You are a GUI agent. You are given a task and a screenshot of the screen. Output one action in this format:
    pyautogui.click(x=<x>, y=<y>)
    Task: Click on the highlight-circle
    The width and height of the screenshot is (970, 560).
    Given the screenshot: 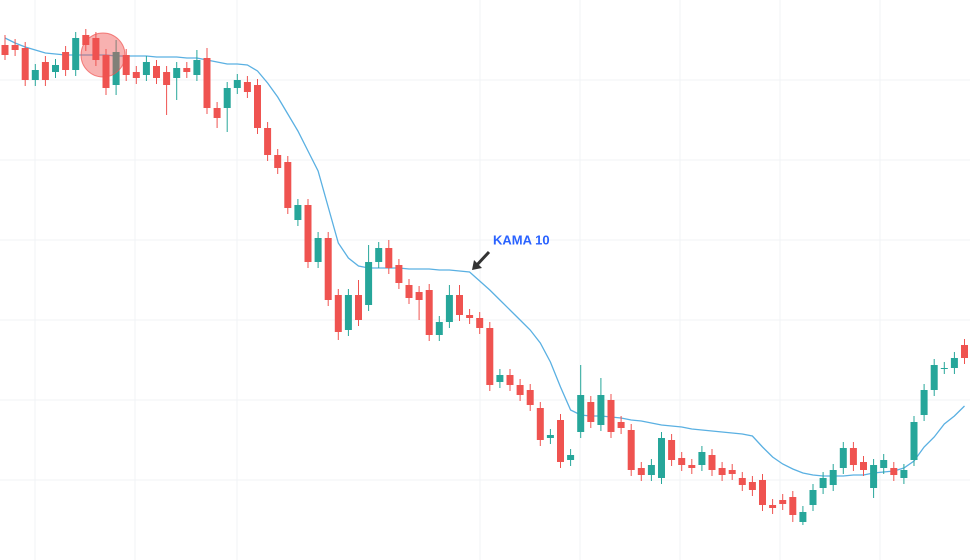 What is the action you would take?
    pyautogui.click(x=103, y=55)
    